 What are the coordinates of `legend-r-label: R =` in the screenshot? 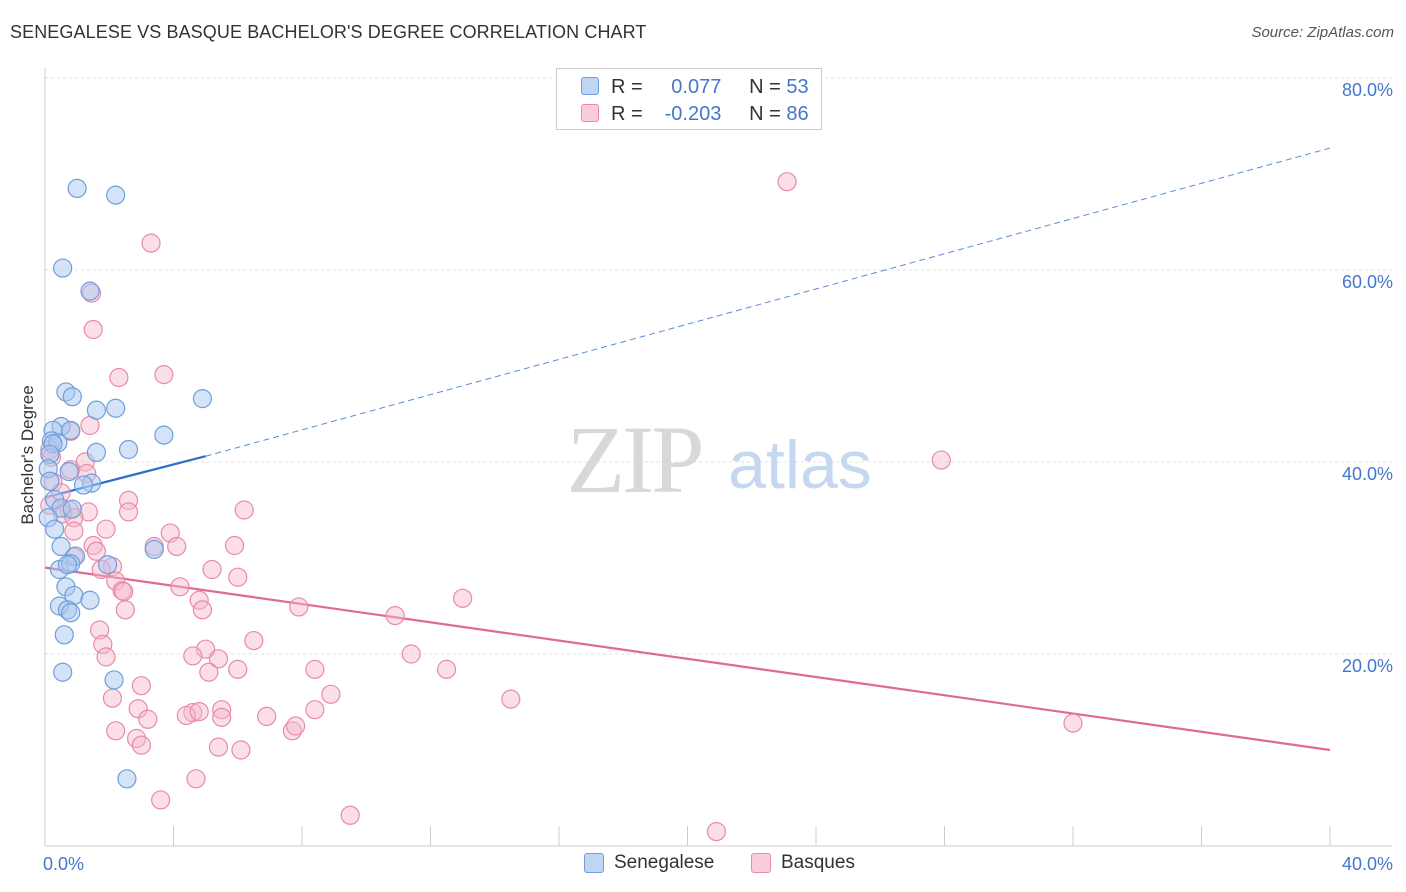 It's located at (627, 87).